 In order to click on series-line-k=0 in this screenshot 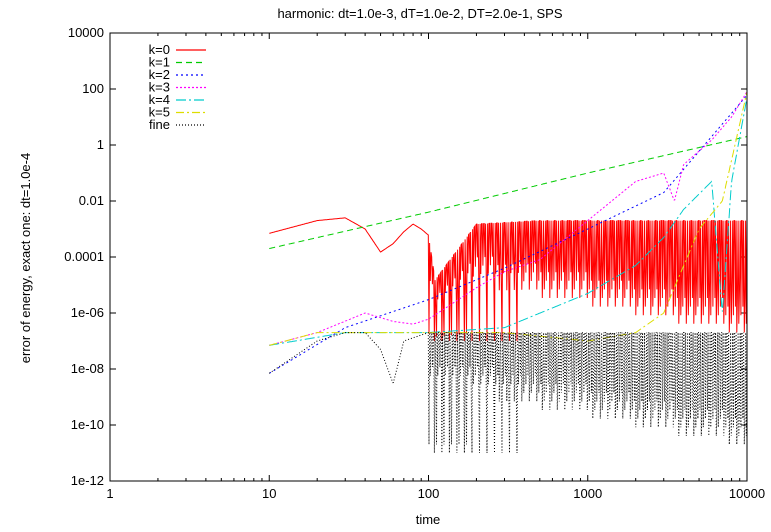, I will do `click(508, 279)`.